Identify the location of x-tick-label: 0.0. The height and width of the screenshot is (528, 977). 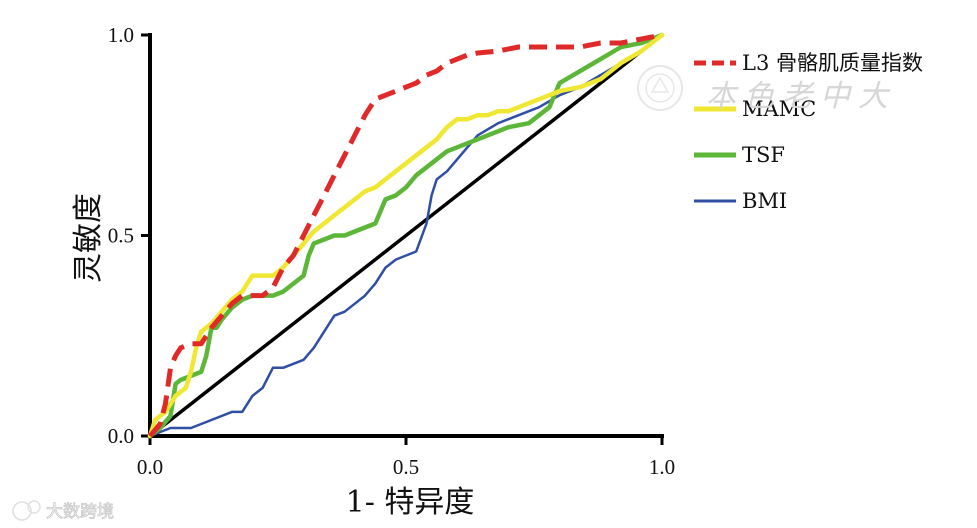
(150, 467).